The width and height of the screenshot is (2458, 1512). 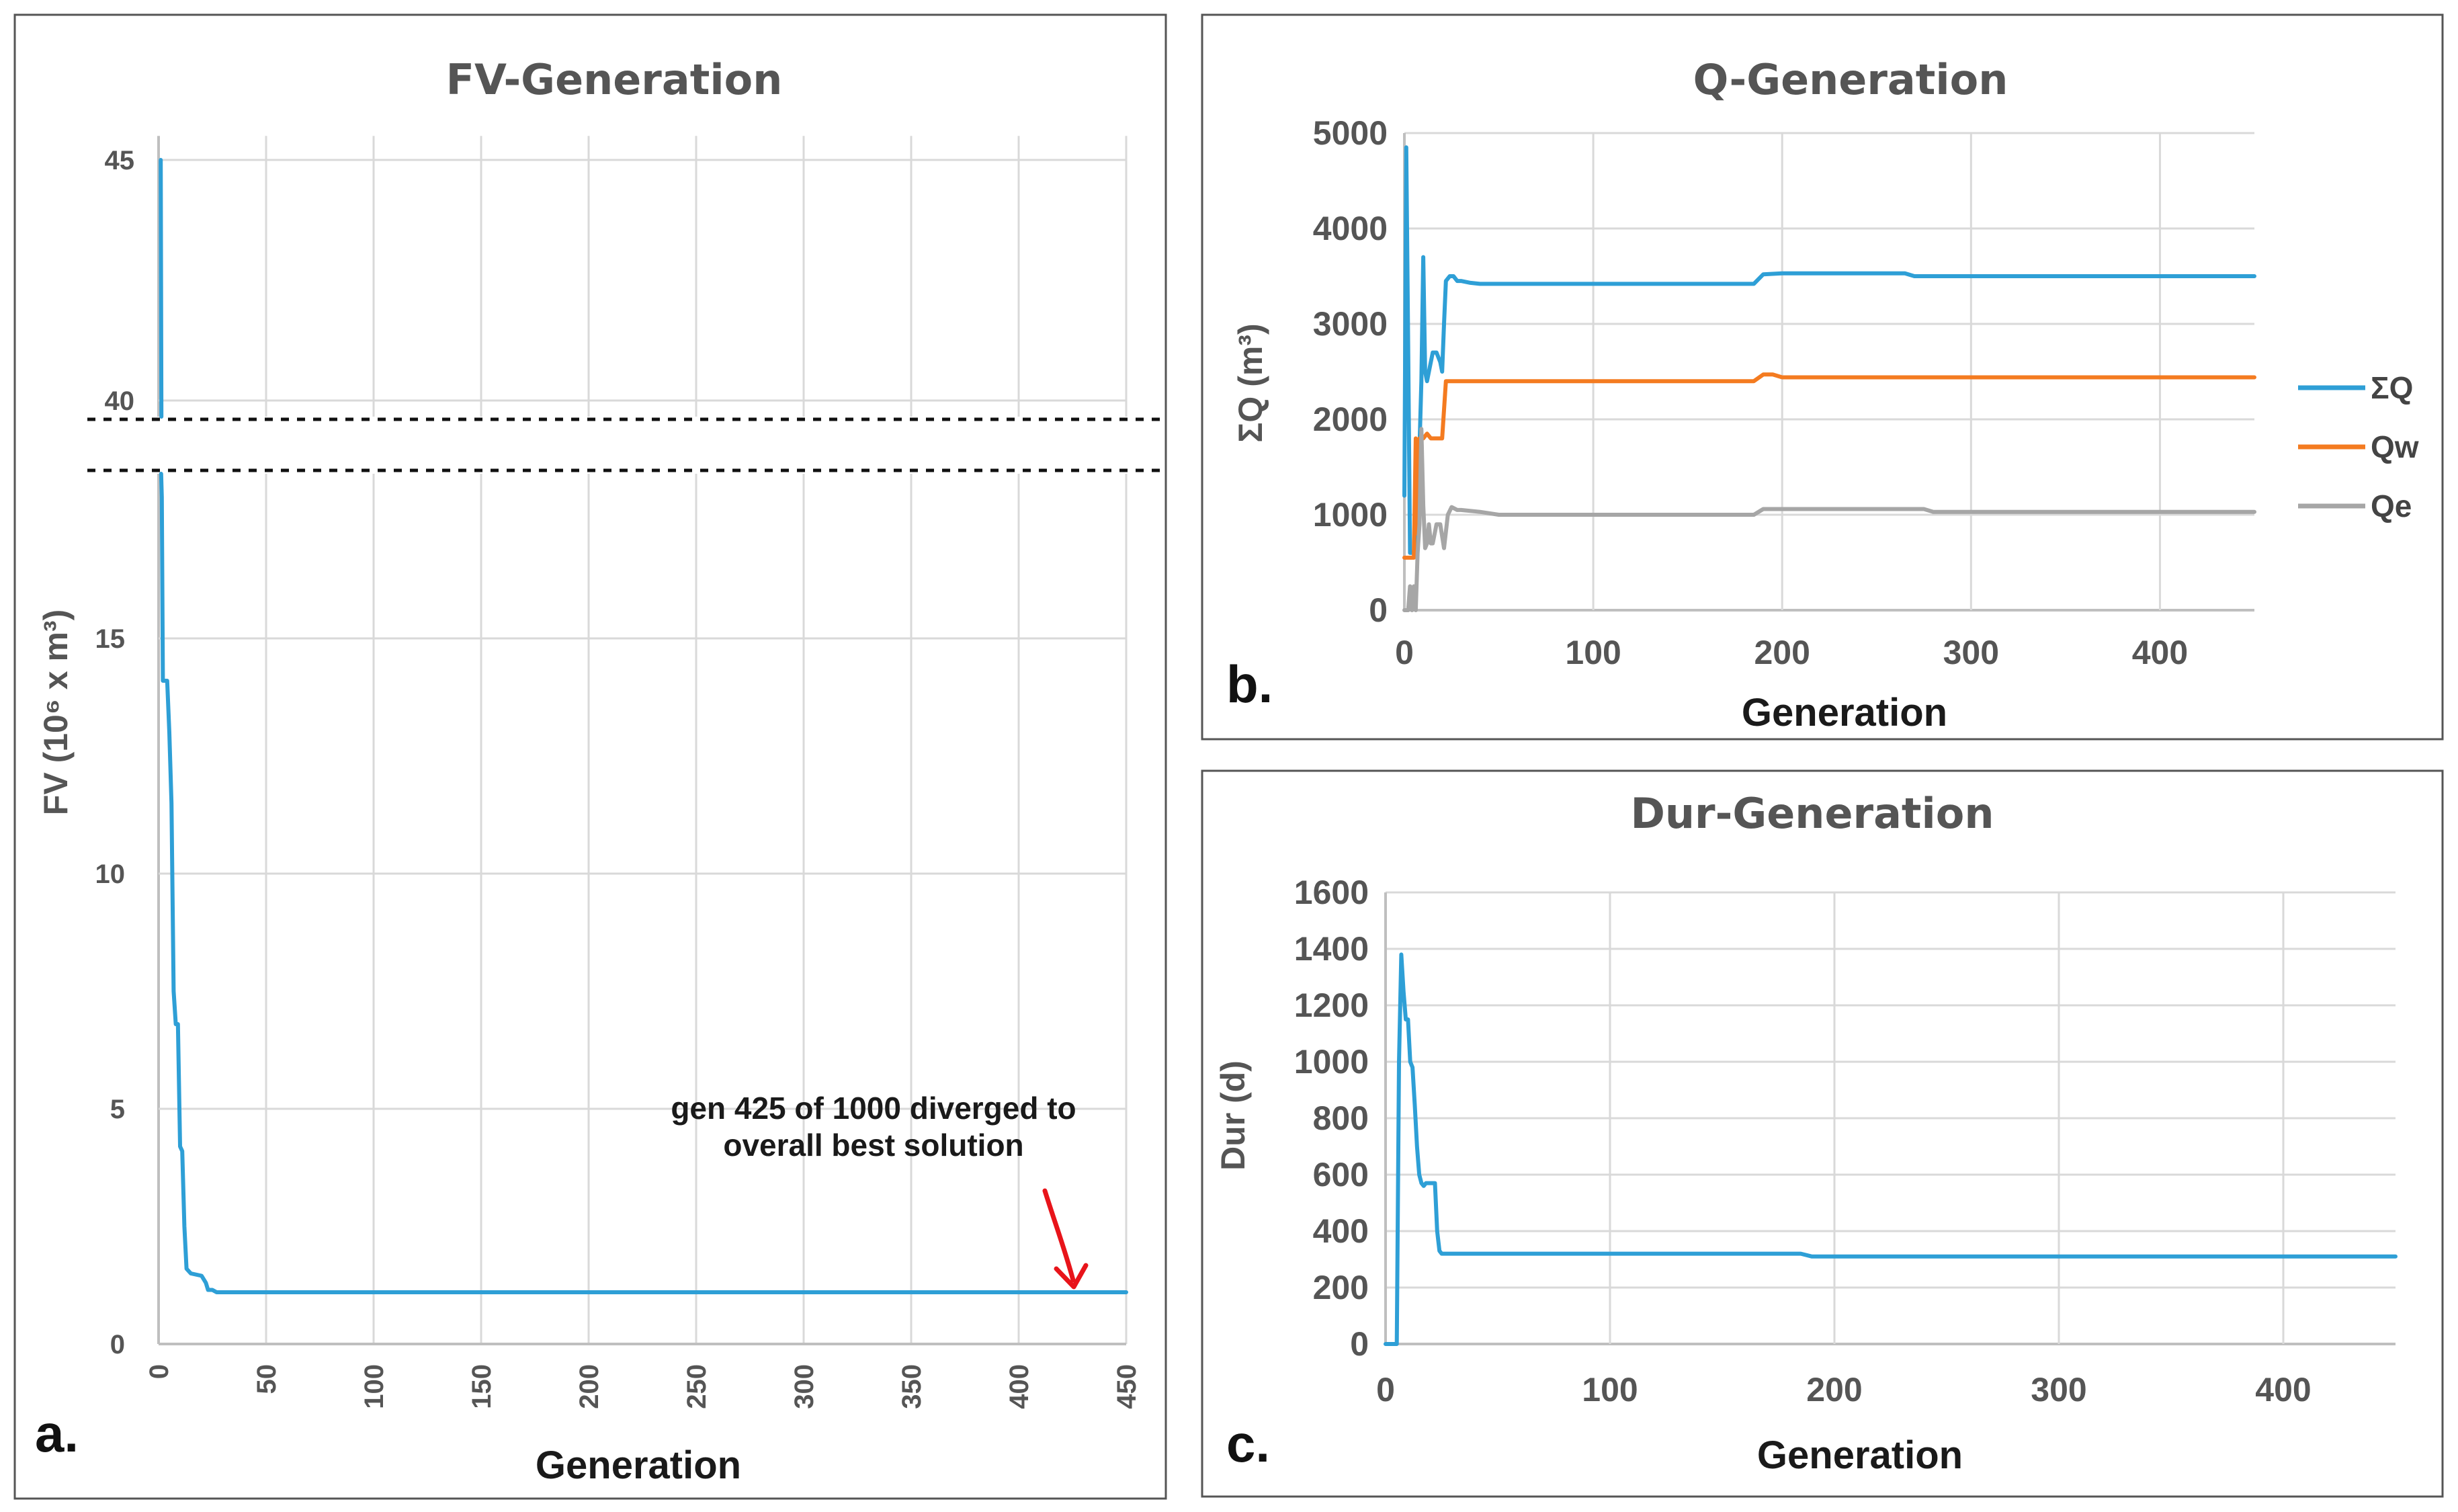 I want to click on c-ytick-600: 600, so click(x=1341, y=1174).